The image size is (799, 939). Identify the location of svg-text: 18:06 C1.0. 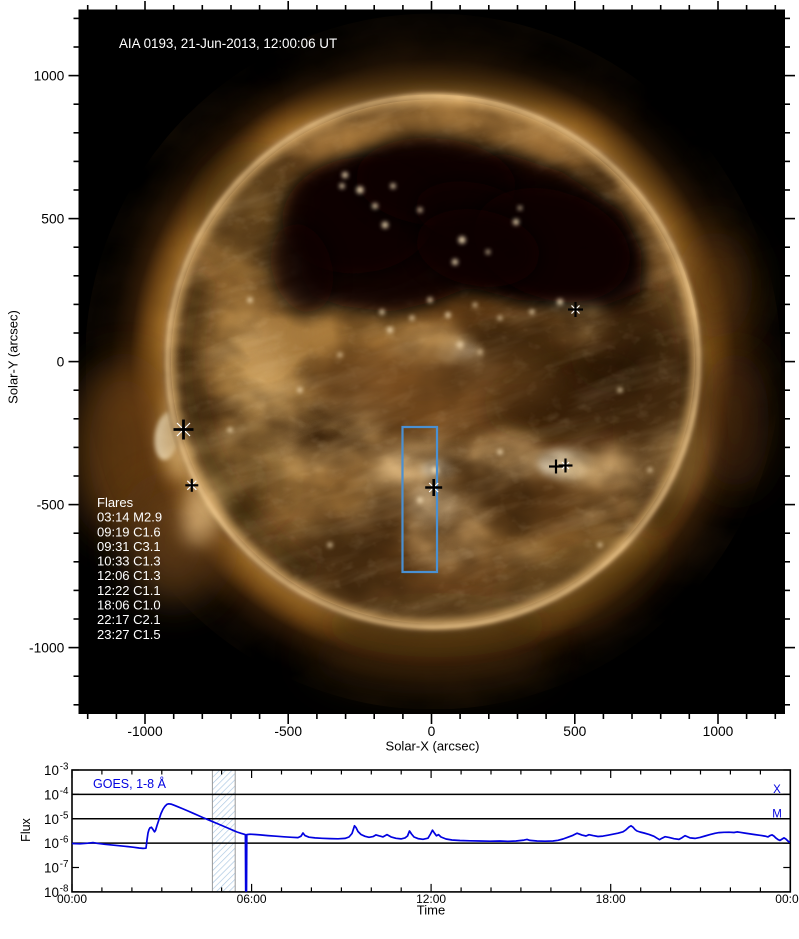
(129, 605).